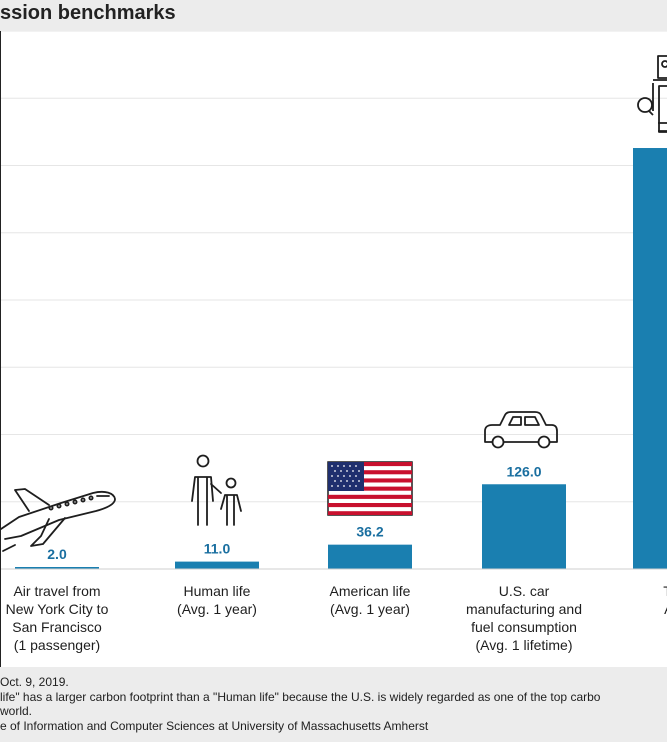 This screenshot has height=742, width=667. What do you see at coordinates (88, 13) in the screenshot?
I see `chart-title: ssion benchmarks` at bounding box center [88, 13].